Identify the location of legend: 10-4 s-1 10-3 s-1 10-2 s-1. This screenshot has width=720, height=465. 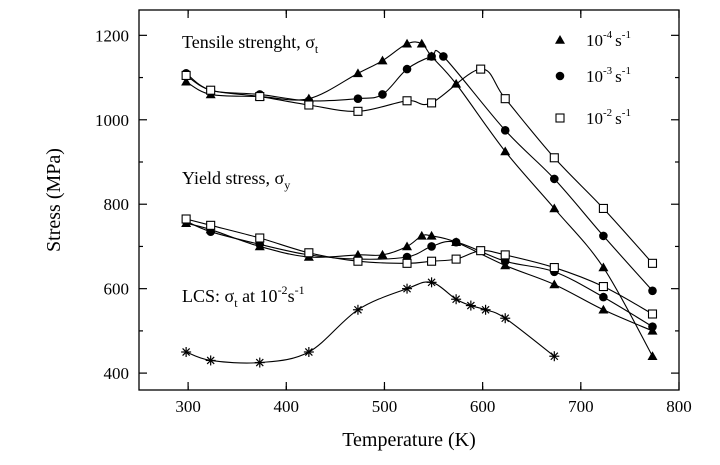
(593, 78).